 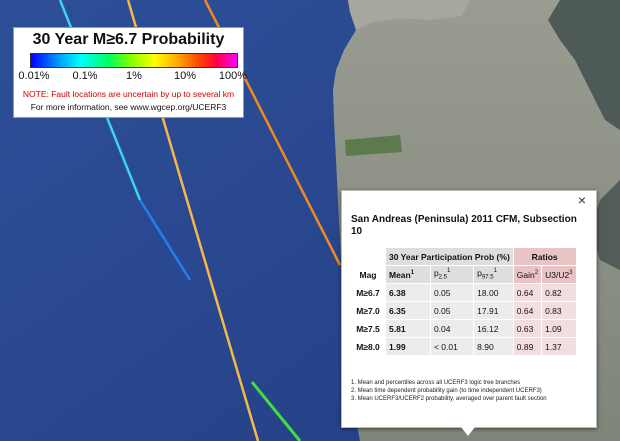 I want to click on fault-trace-blue, so click(x=165, y=240).